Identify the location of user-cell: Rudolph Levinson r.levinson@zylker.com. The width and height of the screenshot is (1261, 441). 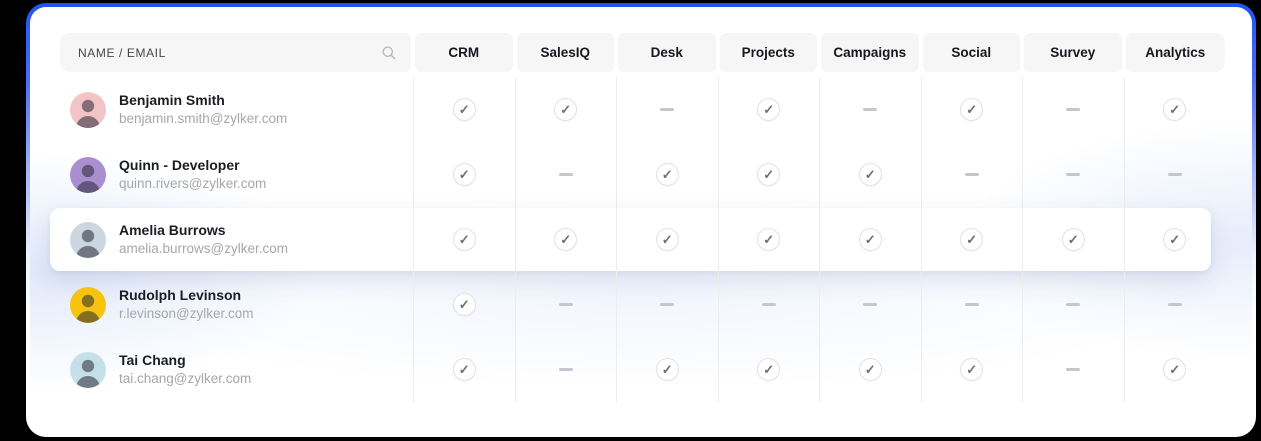
(236, 304).